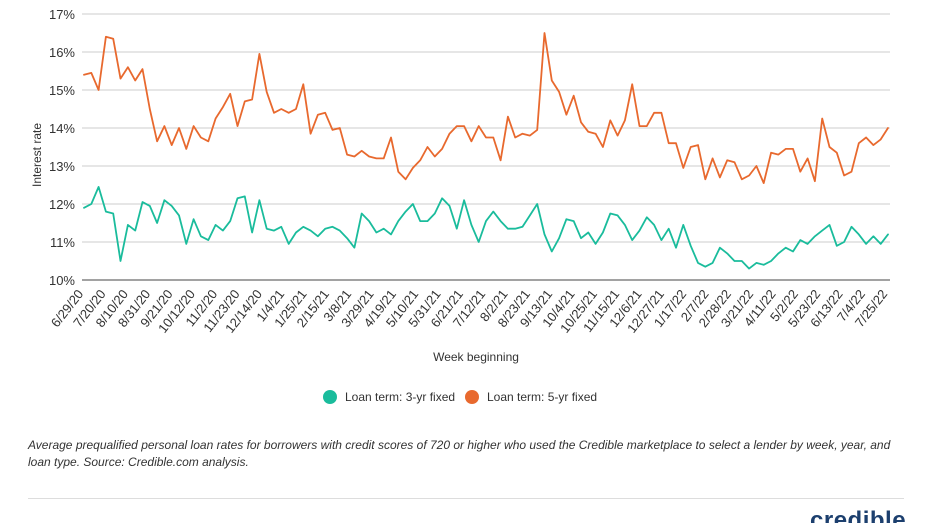  Describe the element at coordinates (62, 280) in the screenshot. I see `y-tick-label: 10%` at that location.